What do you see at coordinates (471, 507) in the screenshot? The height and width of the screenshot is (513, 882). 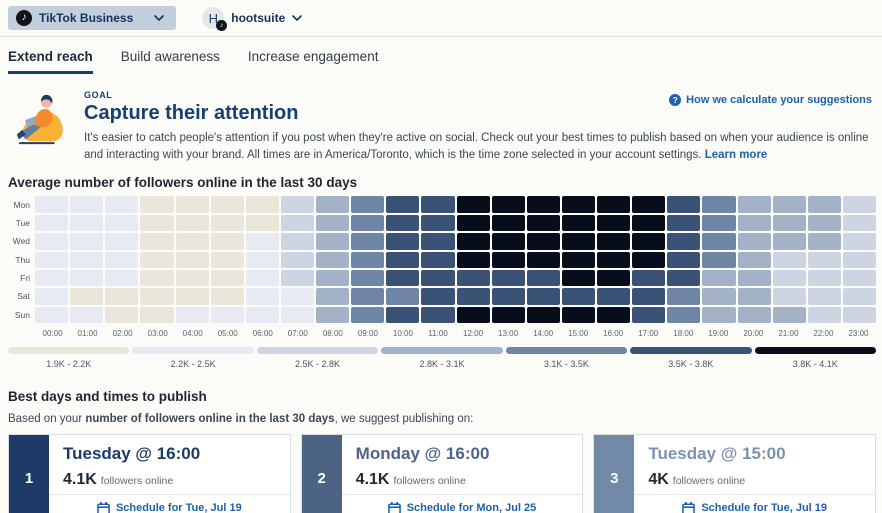 I see `schedule-label: Schedule for Mon, Jul 25` at bounding box center [471, 507].